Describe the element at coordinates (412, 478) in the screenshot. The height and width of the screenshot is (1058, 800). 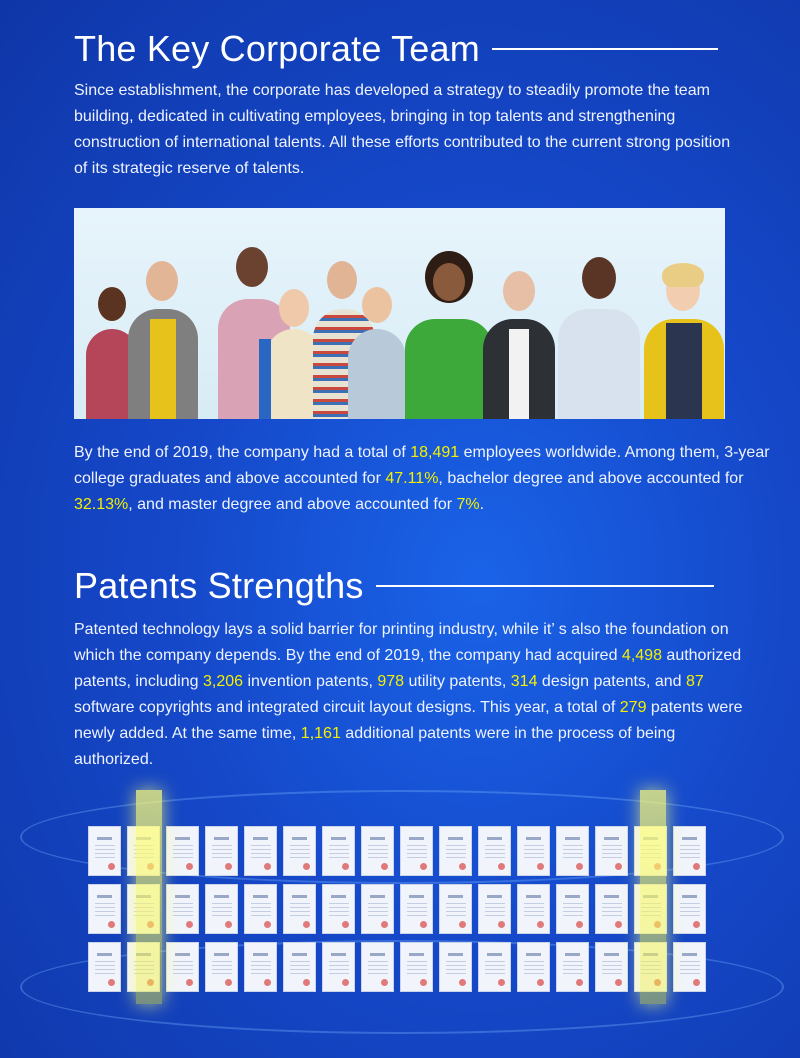
I see `college-percentage: 47.11%` at that location.